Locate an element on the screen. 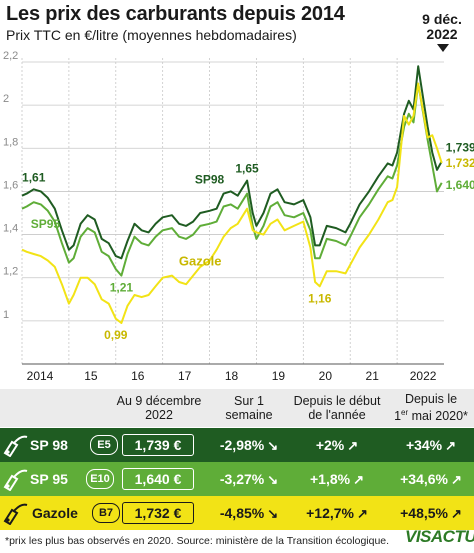 Image resolution: width=474 pixels, height=553 pixels. y-tick-label: 1,4 is located at coordinates (10, 229).